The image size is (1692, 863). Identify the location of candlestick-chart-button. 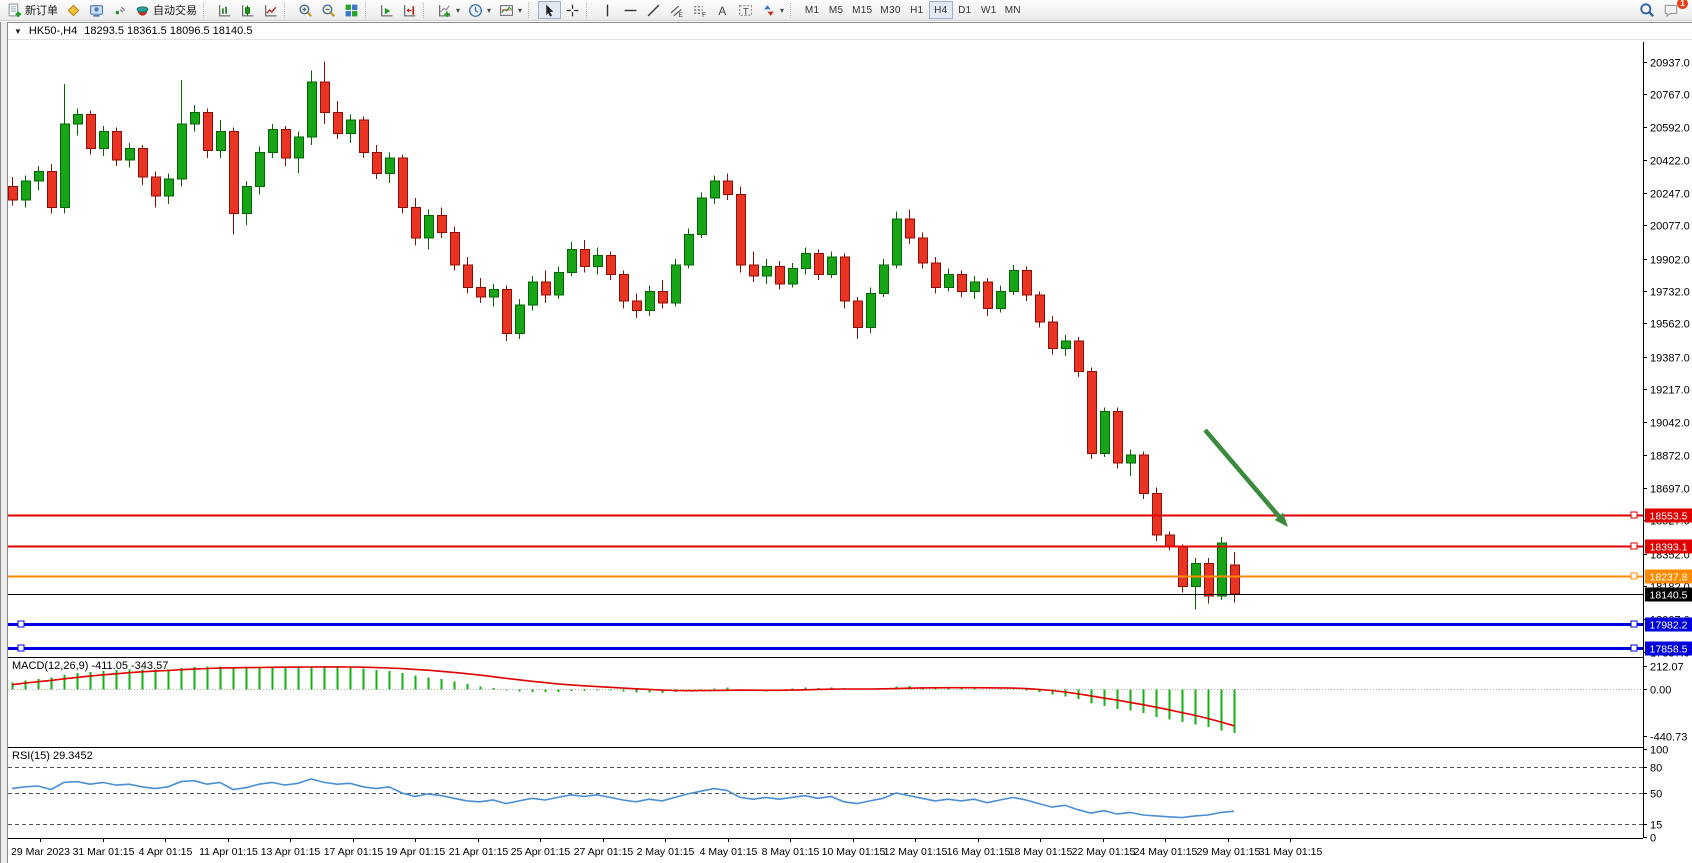
(247, 10).